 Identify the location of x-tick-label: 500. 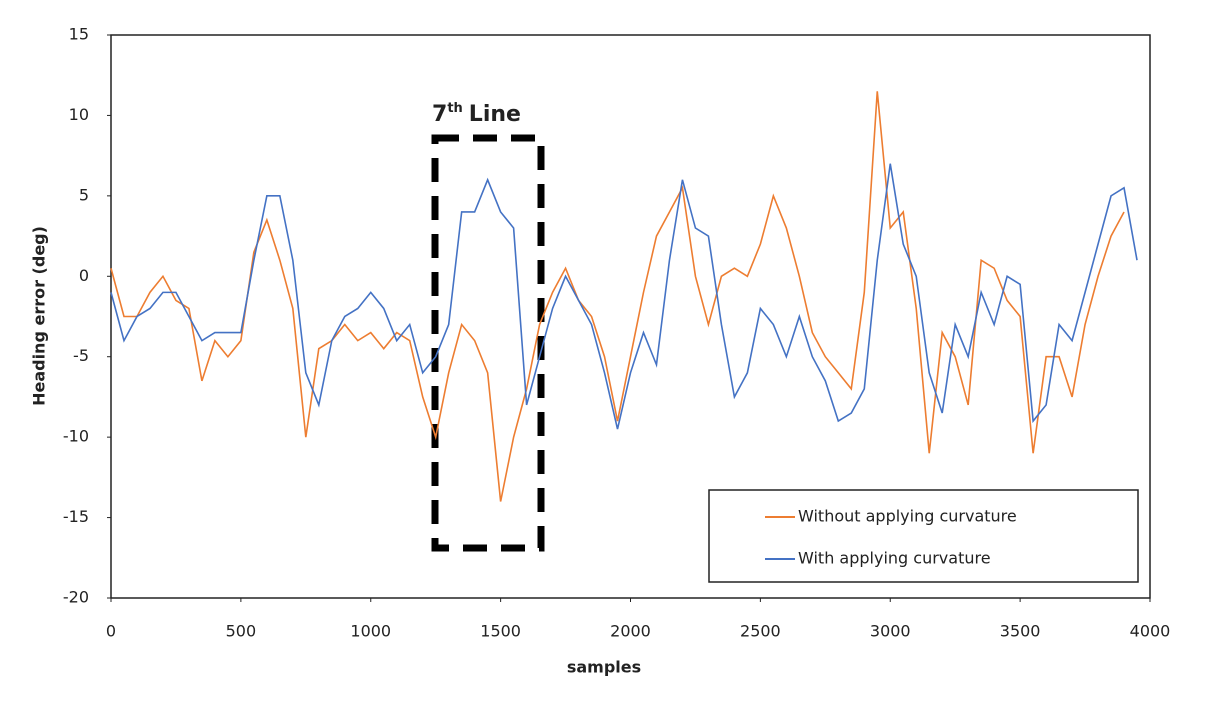
(241, 631).